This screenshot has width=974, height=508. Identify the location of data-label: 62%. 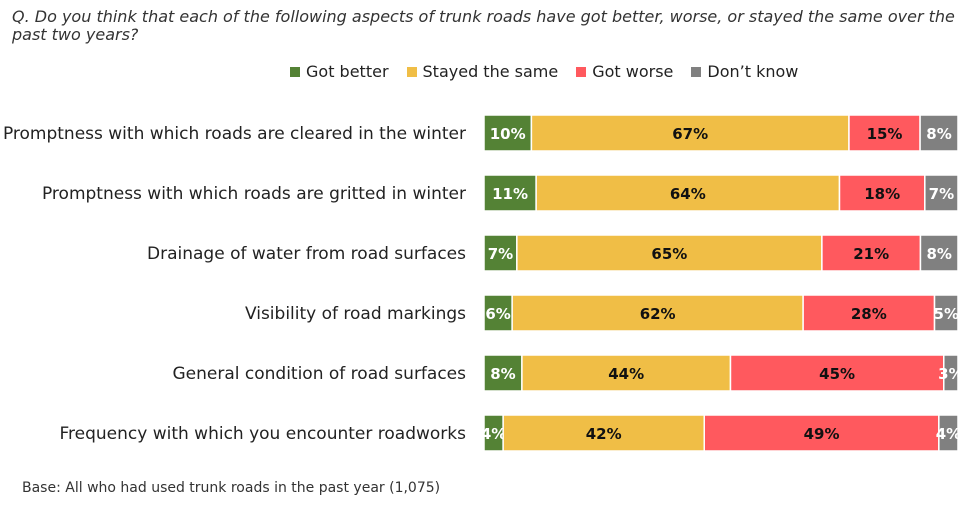
(658, 314).